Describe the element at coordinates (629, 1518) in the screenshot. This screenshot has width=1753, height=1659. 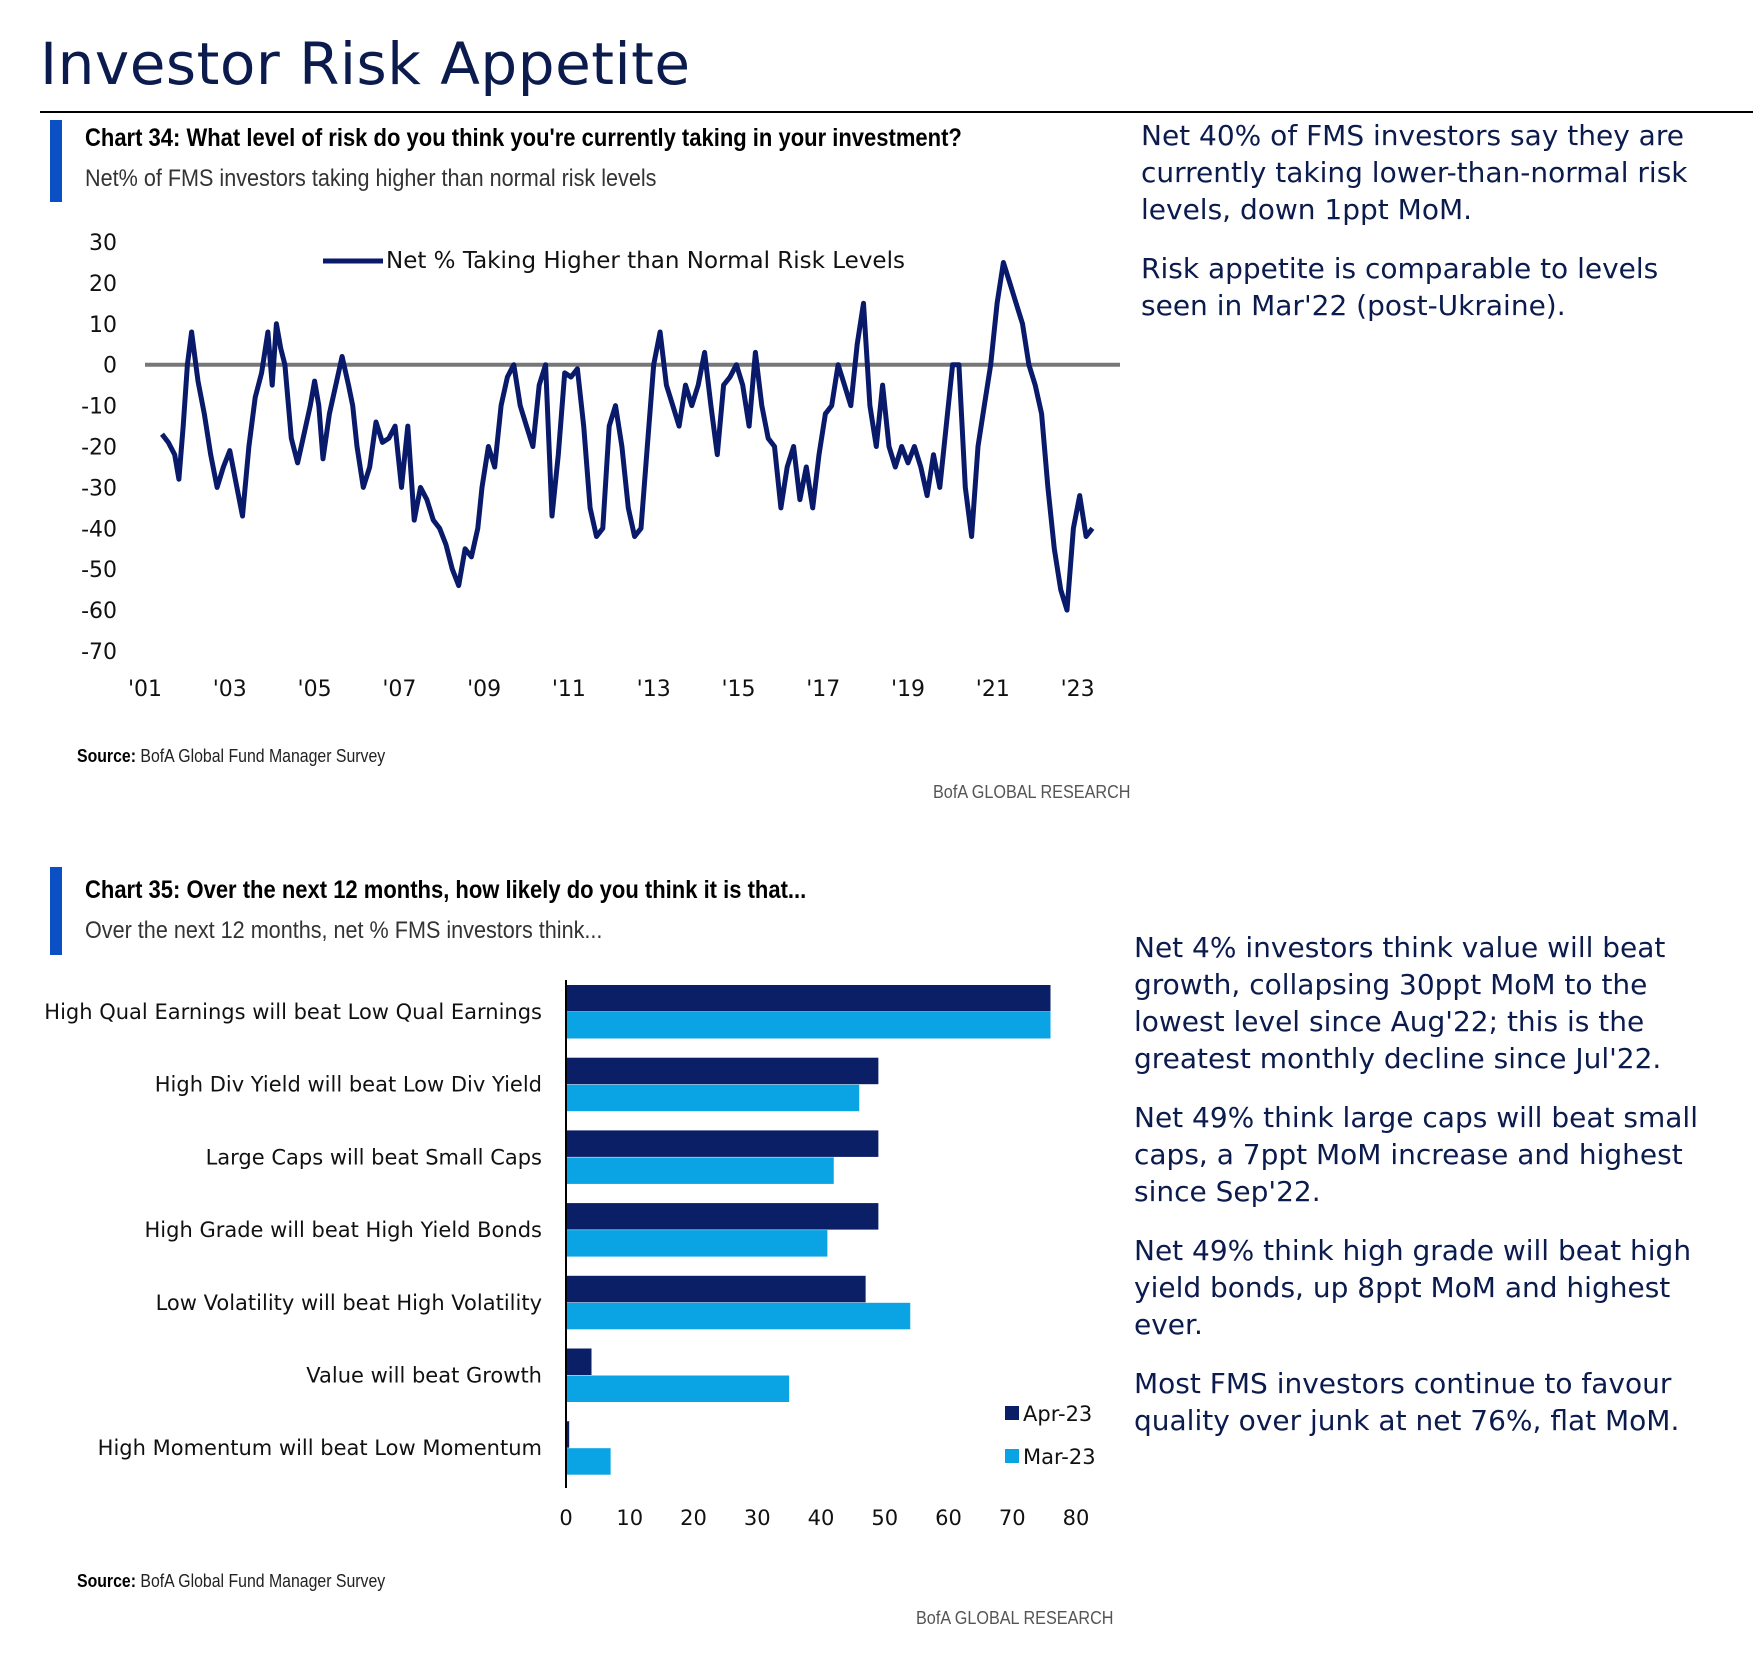
I see `x-tick-label: 10` at that location.